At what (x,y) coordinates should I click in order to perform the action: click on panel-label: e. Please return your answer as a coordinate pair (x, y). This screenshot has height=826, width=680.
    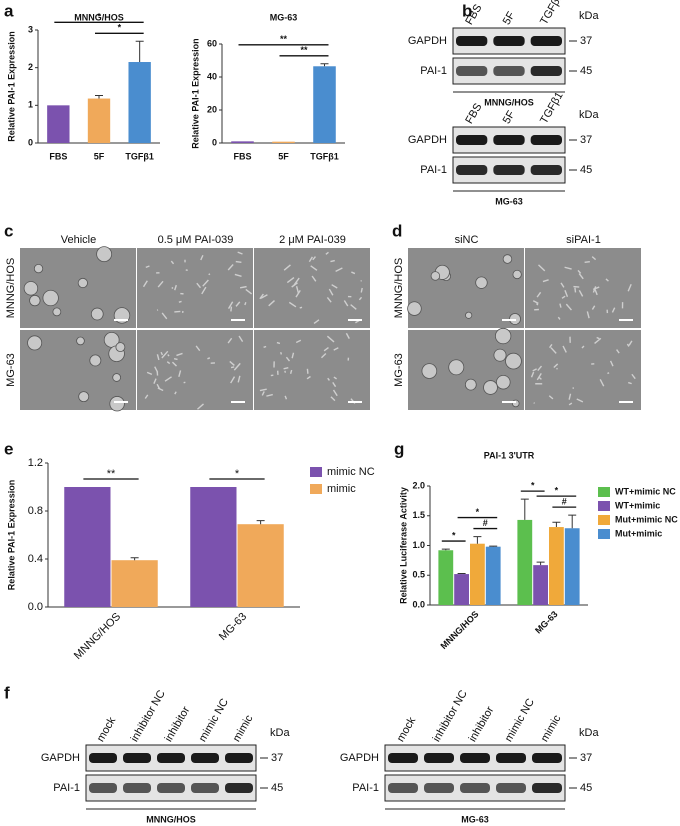
    Looking at the image, I should click on (8, 448).